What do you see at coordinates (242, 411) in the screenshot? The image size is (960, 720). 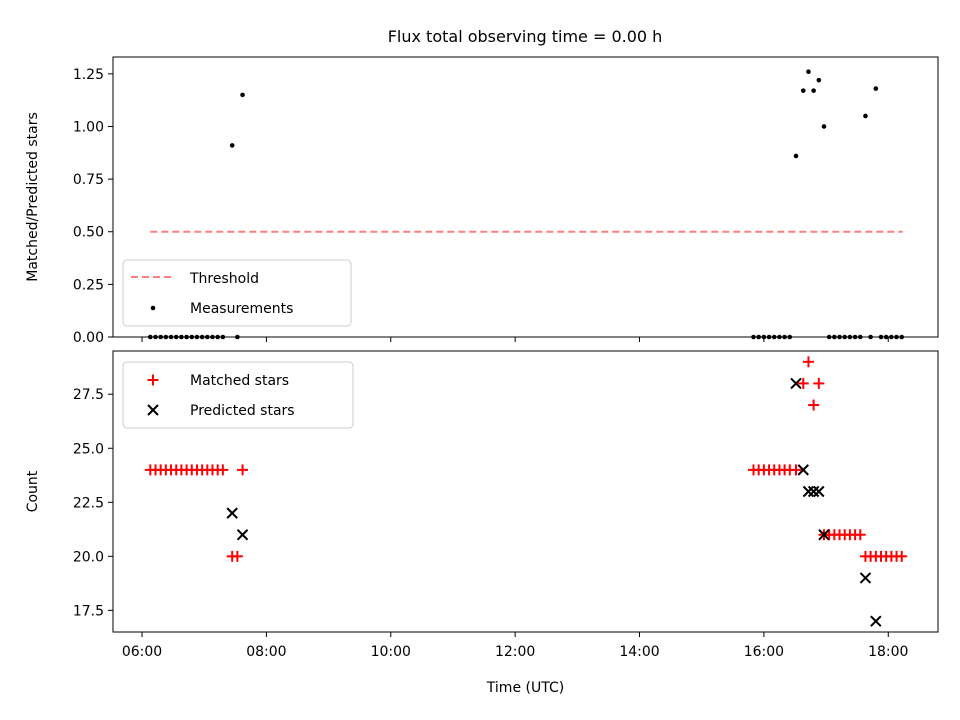 I see `legend-predicted-label: Predicted stars` at bounding box center [242, 411].